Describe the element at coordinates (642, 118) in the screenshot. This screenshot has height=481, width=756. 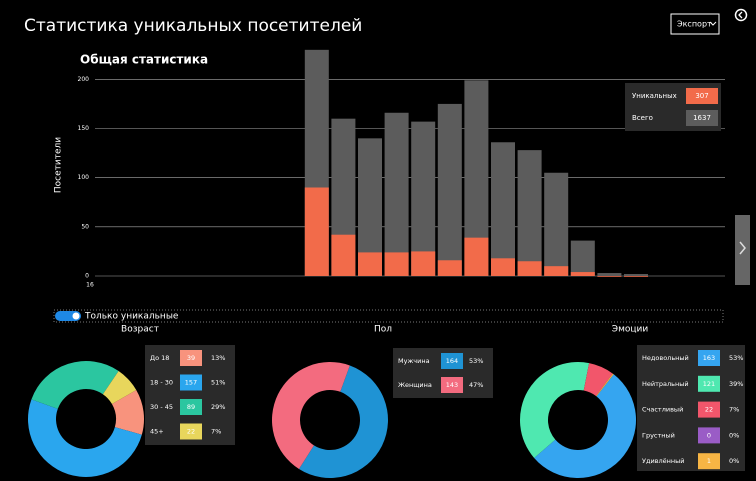
I see `legend-label: Всего` at that location.